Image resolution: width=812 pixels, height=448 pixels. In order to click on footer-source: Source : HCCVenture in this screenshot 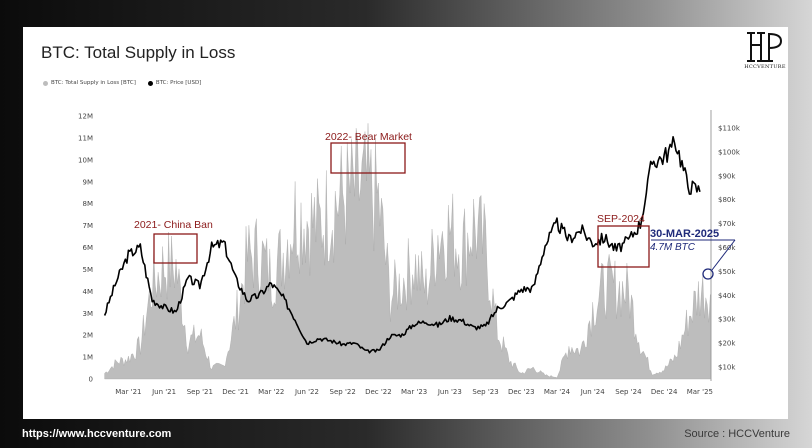, I will do `click(737, 434)`.